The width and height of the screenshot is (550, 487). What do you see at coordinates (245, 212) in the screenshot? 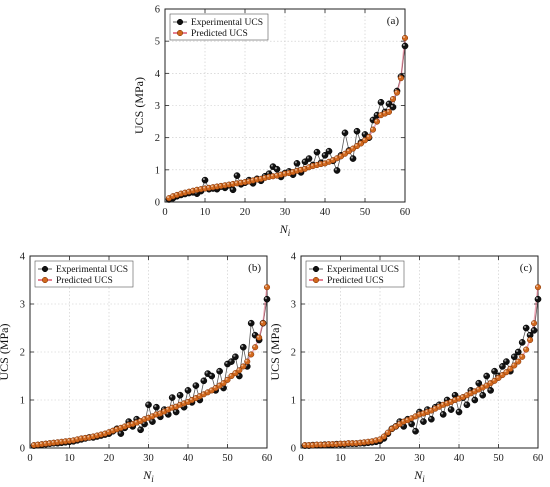
I see `x-tick-label: 20` at bounding box center [245, 212].